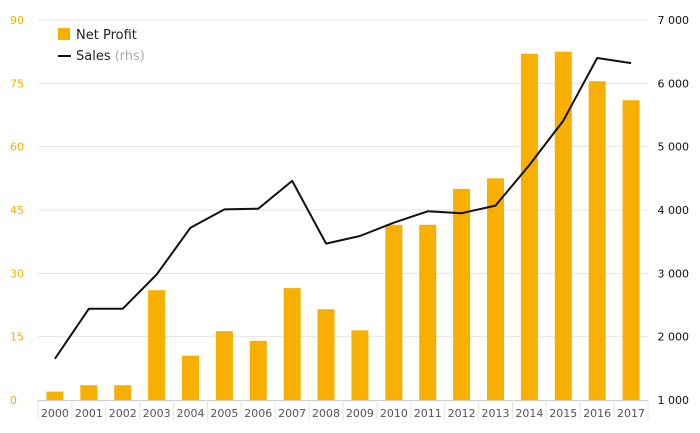 Image resolution: width=700 pixels, height=433 pixels. I want to click on left-y-axis: 0 15 30 45 60 75 90, so click(17, 210).